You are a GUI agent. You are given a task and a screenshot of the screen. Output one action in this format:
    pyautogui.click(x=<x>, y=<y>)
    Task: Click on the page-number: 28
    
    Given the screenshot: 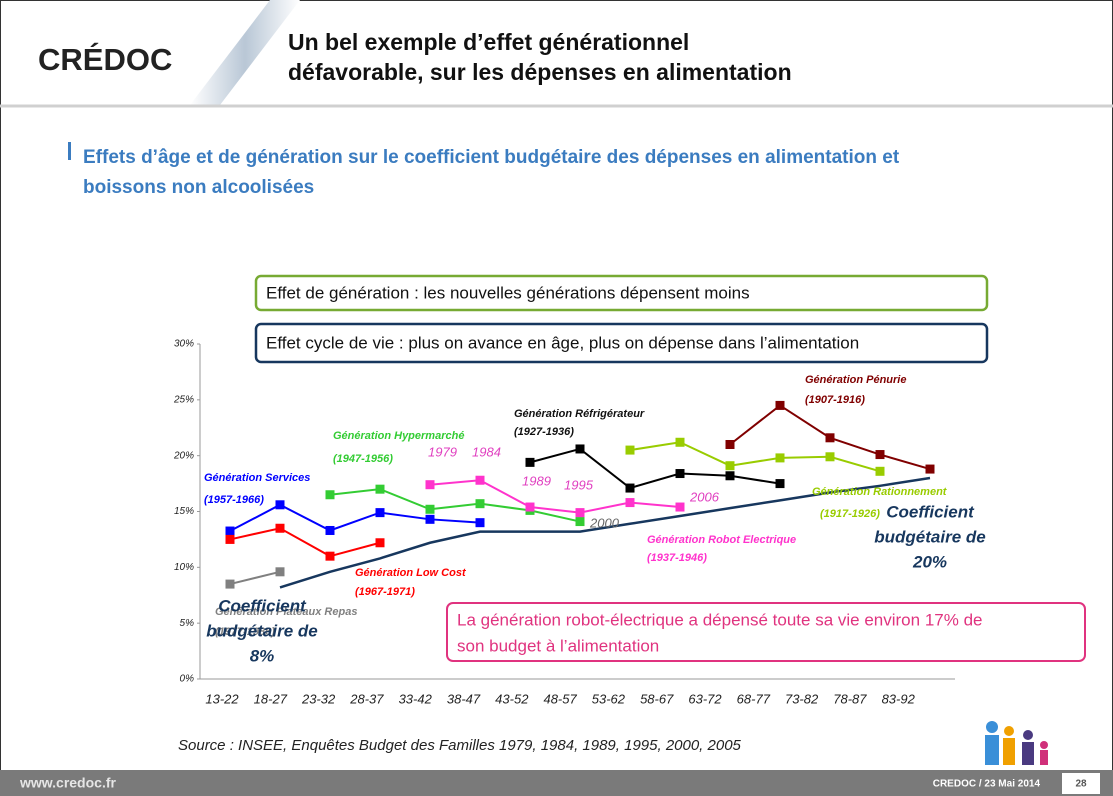 What is the action you would take?
    pyautogui.click(x=1081, y=784)
    